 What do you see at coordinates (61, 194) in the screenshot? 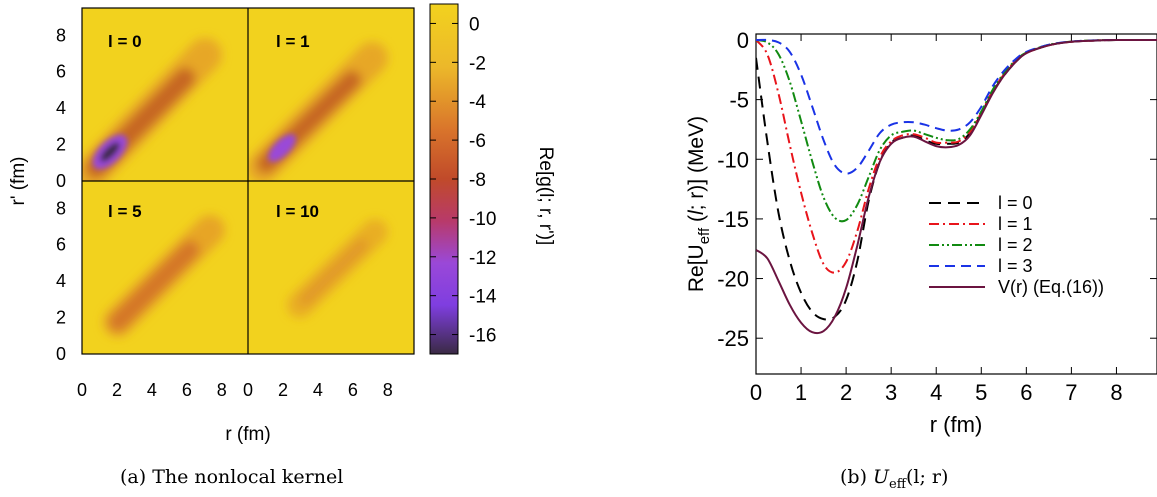
I see `heatmap-y-ticks: 0 2 4 6 8 0 2 4 6 8` at bounding box center [61, 194].